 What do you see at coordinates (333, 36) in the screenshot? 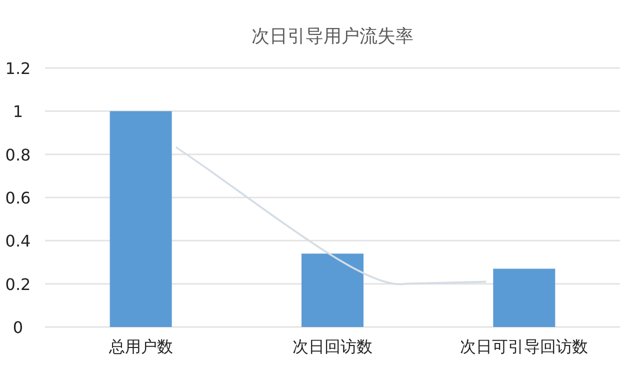
I see `chart-title: 次日引导用户流失率` at bounding box center [333, 36].